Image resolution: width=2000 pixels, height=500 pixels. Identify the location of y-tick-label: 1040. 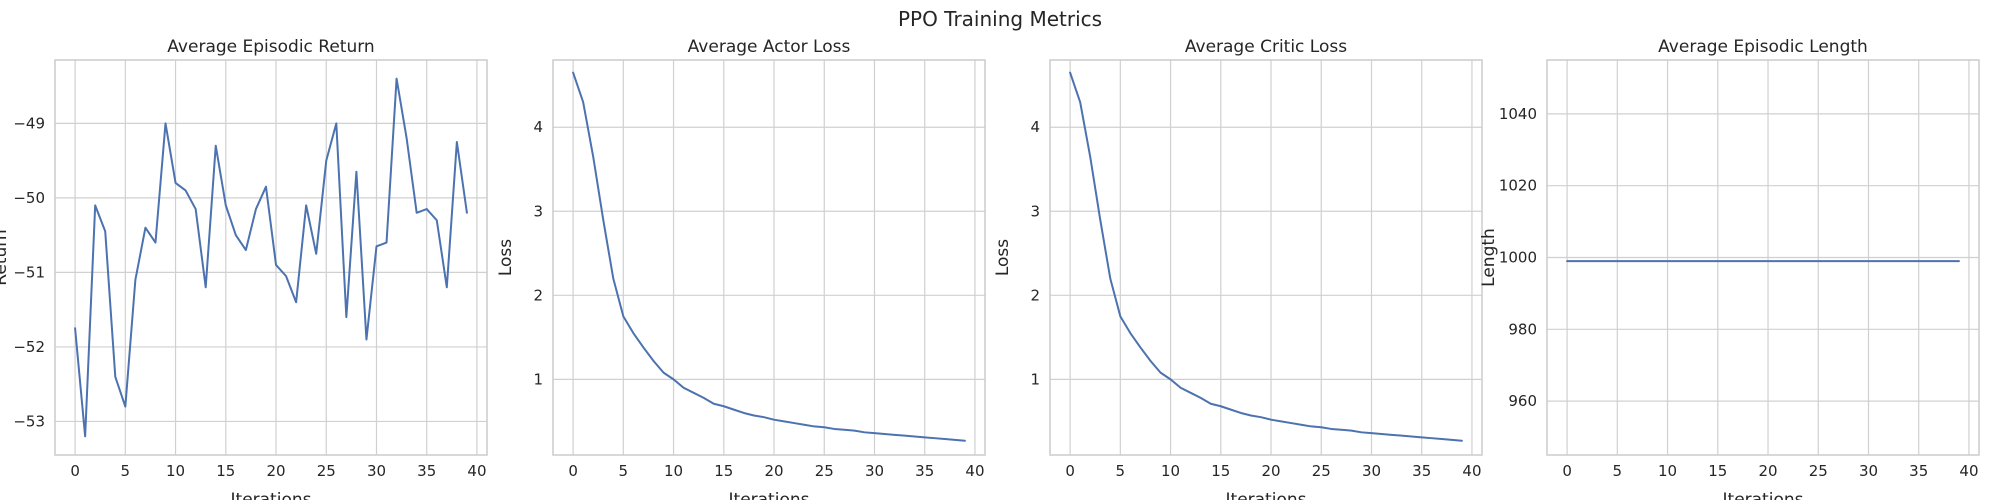
(1518, 114).